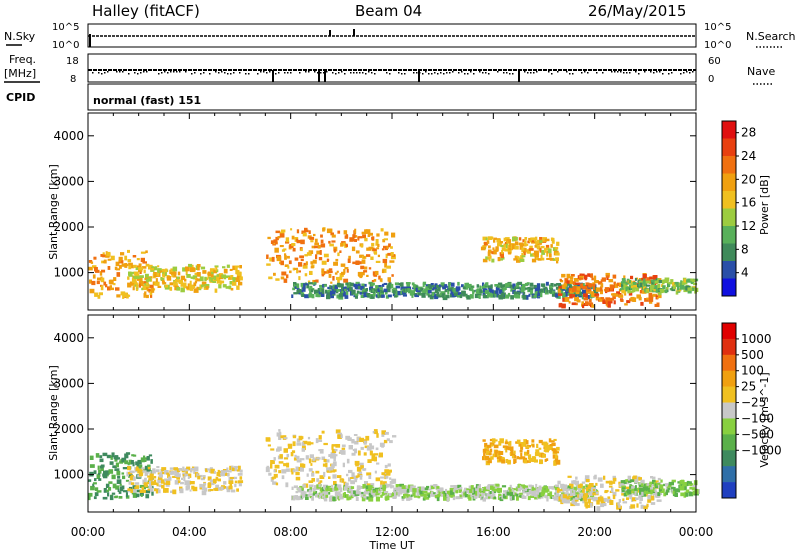 This screenshot has height=554, width=800. I want to click on colorbar-tick-label: 24, so click(748, 156).